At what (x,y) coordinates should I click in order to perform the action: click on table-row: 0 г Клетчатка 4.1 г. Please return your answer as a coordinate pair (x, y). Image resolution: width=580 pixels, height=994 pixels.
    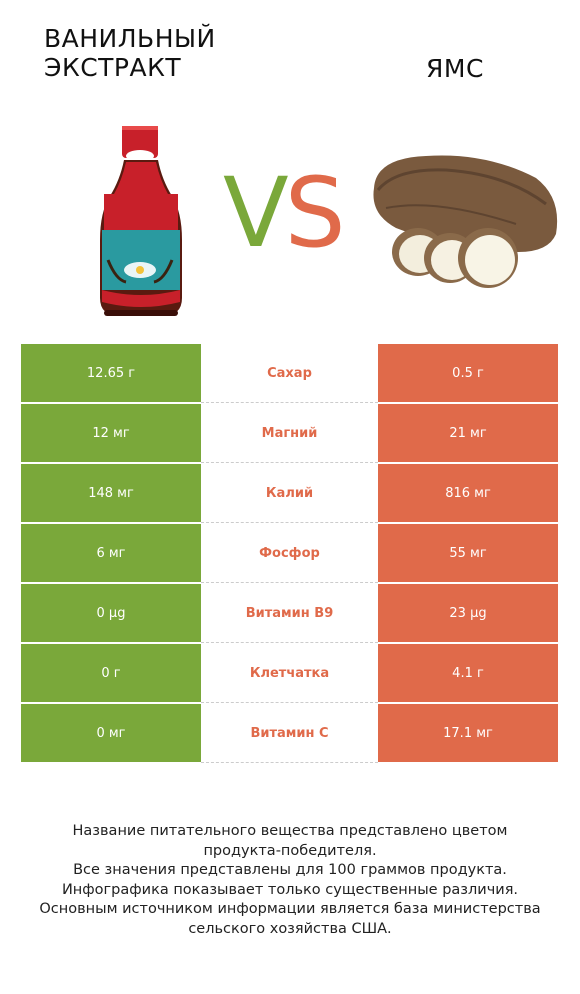
    Looking at the image, I should click on (289, 674).